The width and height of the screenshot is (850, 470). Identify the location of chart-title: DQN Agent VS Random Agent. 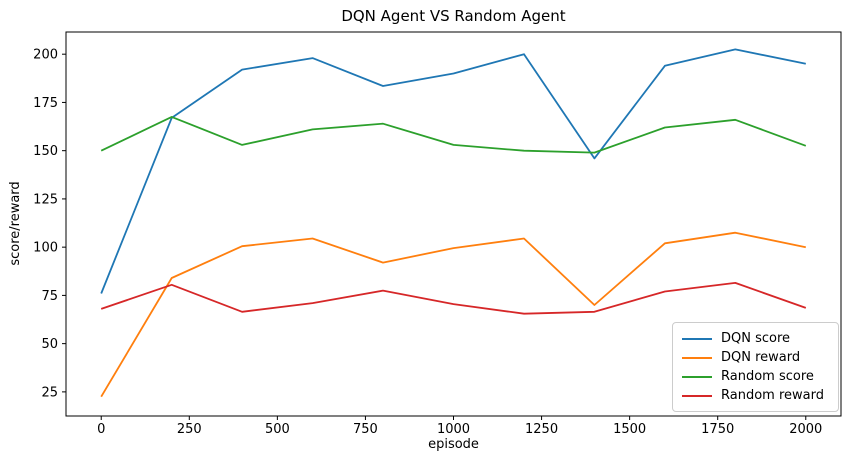
(453, 16).